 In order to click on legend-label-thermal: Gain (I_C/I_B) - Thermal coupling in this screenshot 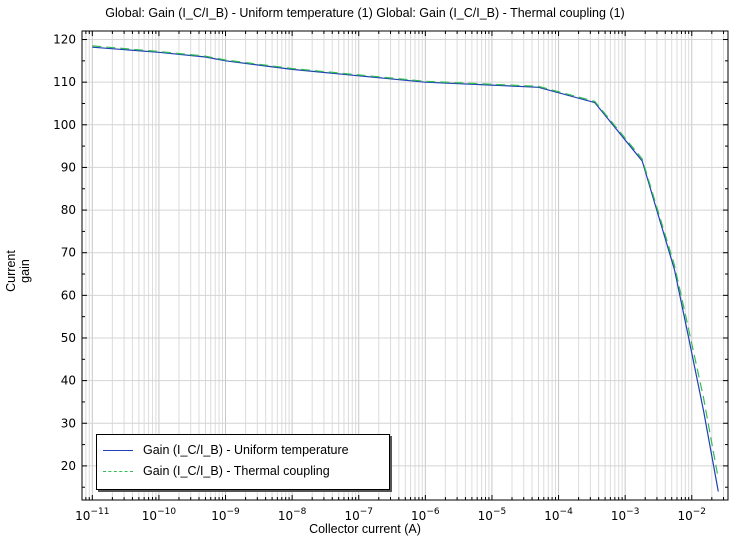, I will do `click(236, 471)`.